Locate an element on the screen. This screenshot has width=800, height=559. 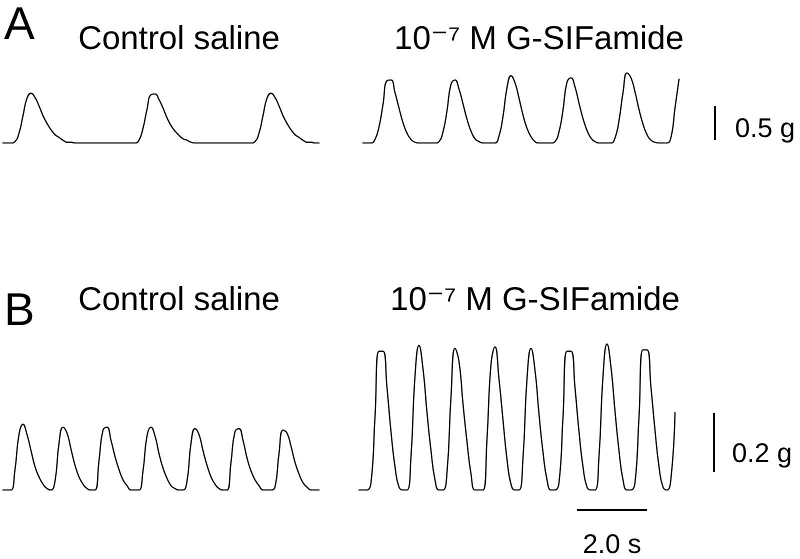
text: 0.2 g is located at coordinates (762, 453).